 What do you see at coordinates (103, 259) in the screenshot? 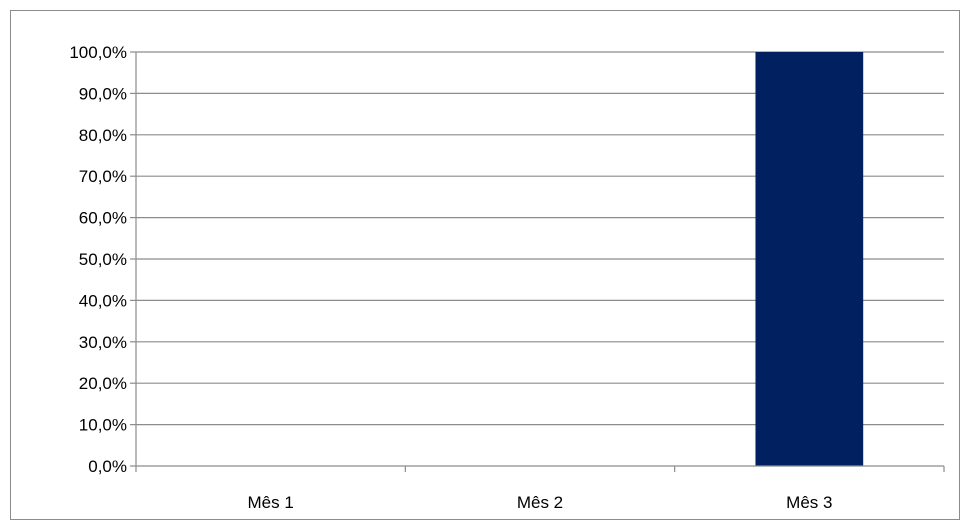
I see `y-tick-label: 50,0%` at bounding box center [103, 259].